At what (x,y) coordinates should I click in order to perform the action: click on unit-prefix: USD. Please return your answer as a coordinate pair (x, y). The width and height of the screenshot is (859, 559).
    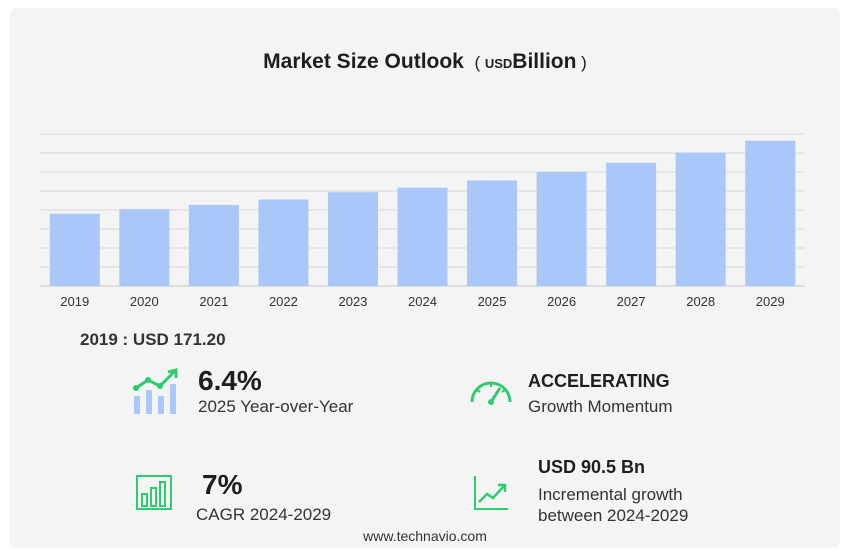
    Looking at the image, I should click on (498, 63).